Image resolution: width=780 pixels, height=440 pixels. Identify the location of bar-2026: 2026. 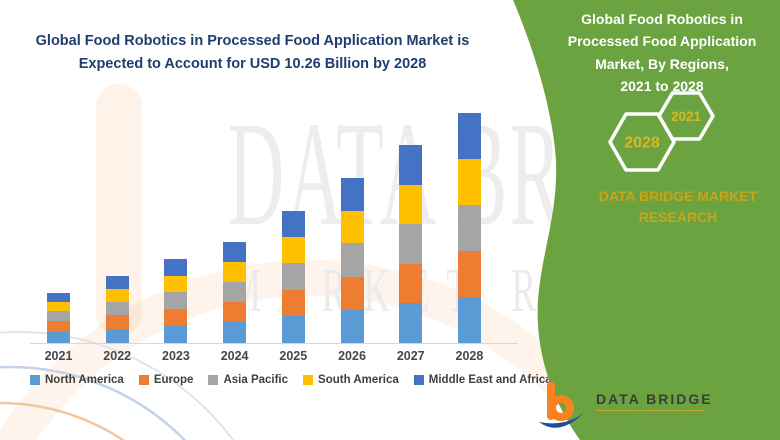
(352, 270).